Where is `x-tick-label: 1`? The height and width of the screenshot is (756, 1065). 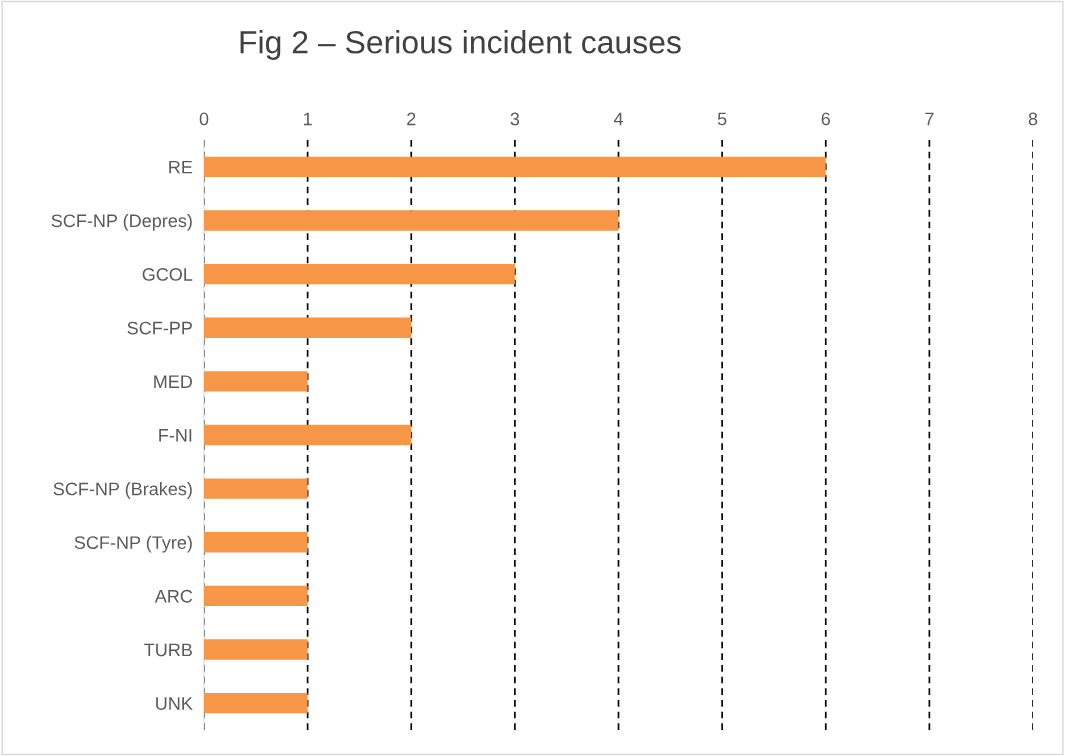 x-tick-label: 1 is located at coordinates (307, 119).